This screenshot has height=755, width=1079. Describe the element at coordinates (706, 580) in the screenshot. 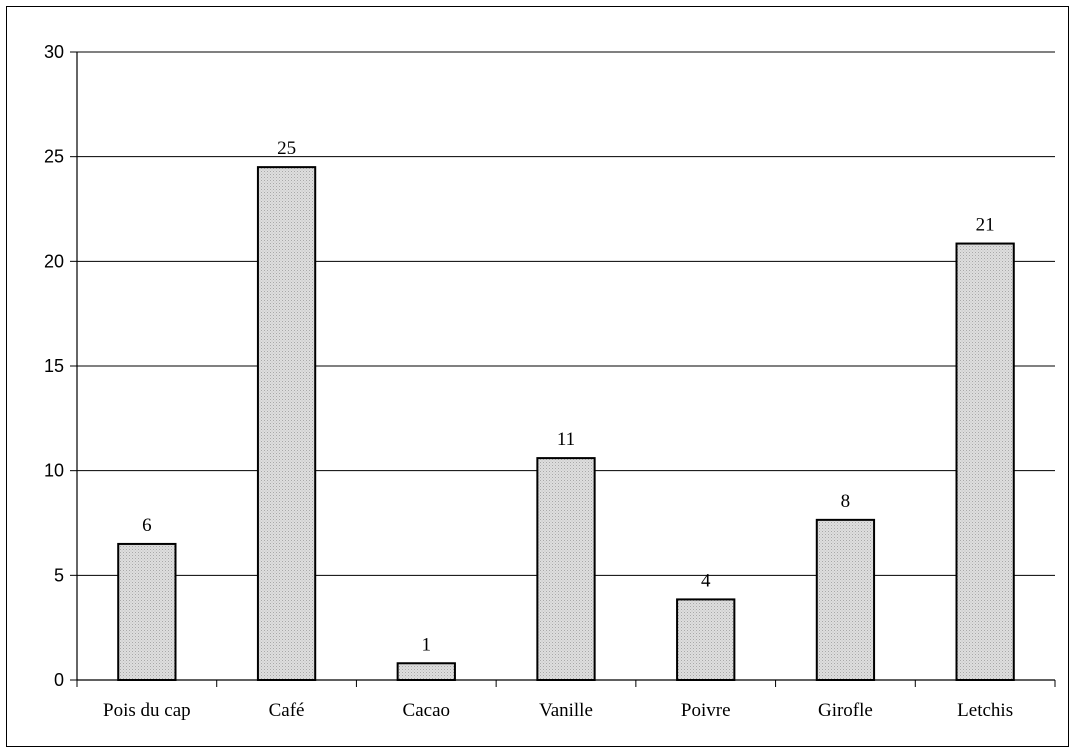

I see `data-label-4: 4` at that location.